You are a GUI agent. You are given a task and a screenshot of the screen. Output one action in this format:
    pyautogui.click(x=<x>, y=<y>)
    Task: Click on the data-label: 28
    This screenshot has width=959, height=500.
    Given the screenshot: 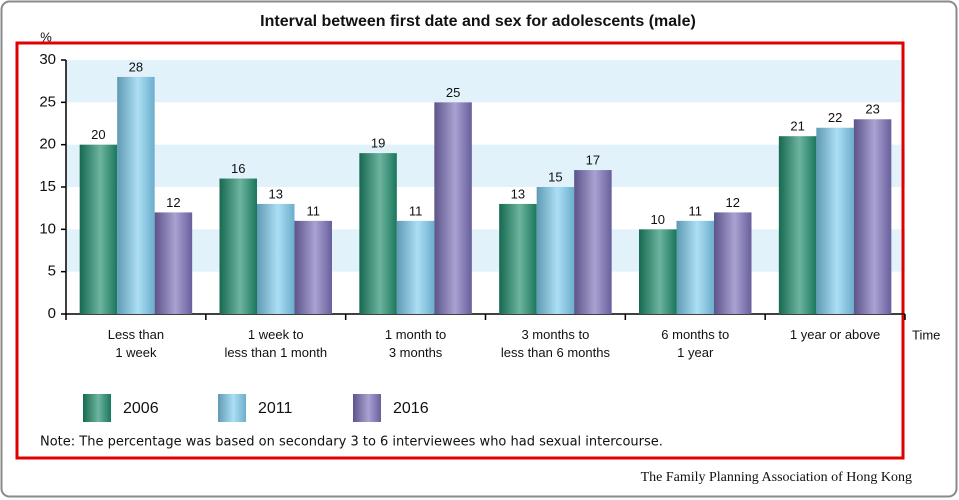 What is the action you would take?
    pyautogui.click(x=136, y=66)
    